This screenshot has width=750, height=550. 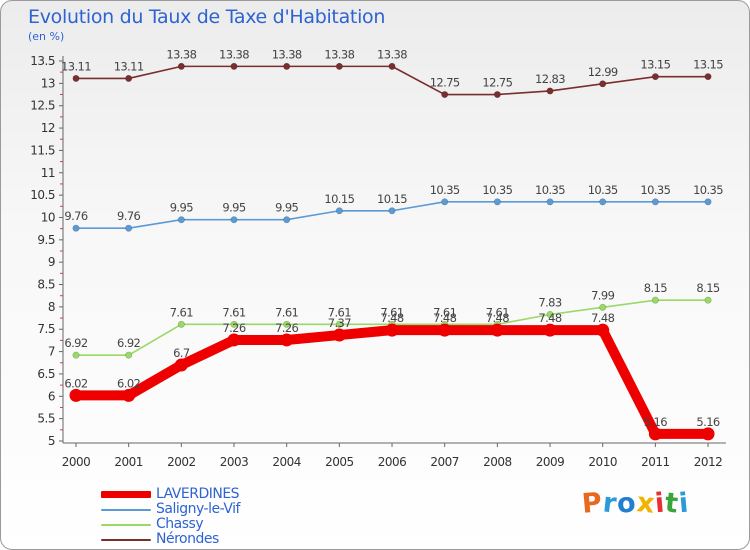 What do you see at coordinates (51, 262) in the screenshot?
I see `y-tick-label: 9` at bounding box center [51, 262].